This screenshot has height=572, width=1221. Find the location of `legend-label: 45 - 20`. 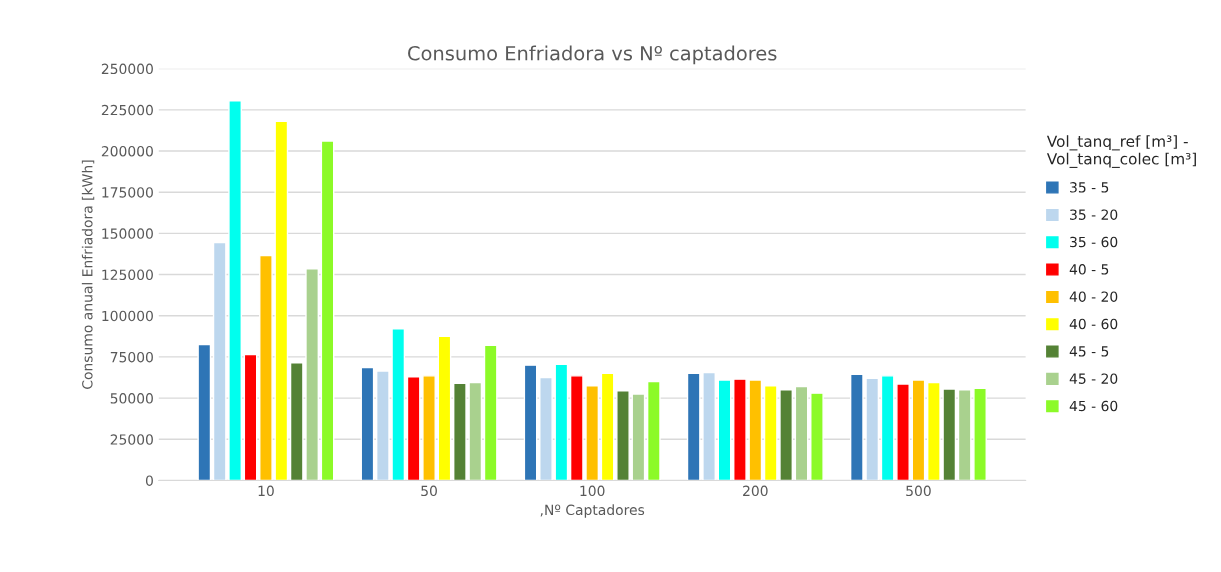

legend-label: 45 - 20 is located at coordinates (1093, 378).